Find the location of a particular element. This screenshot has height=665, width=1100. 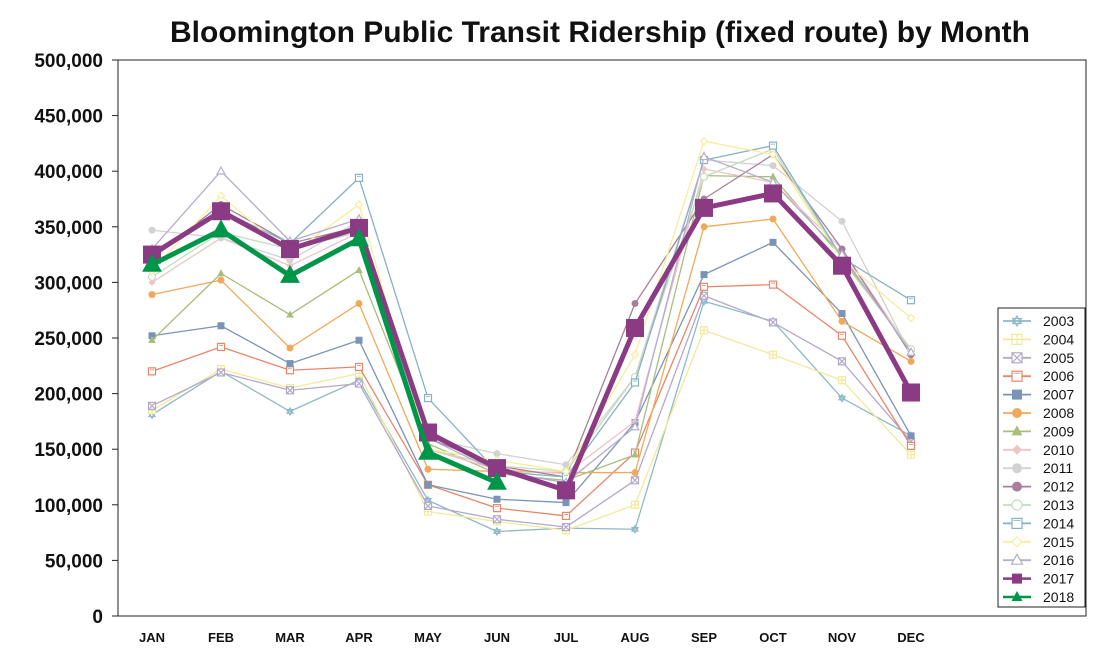

y-tick-label: 400,000 is located at coordinates (68, 172).